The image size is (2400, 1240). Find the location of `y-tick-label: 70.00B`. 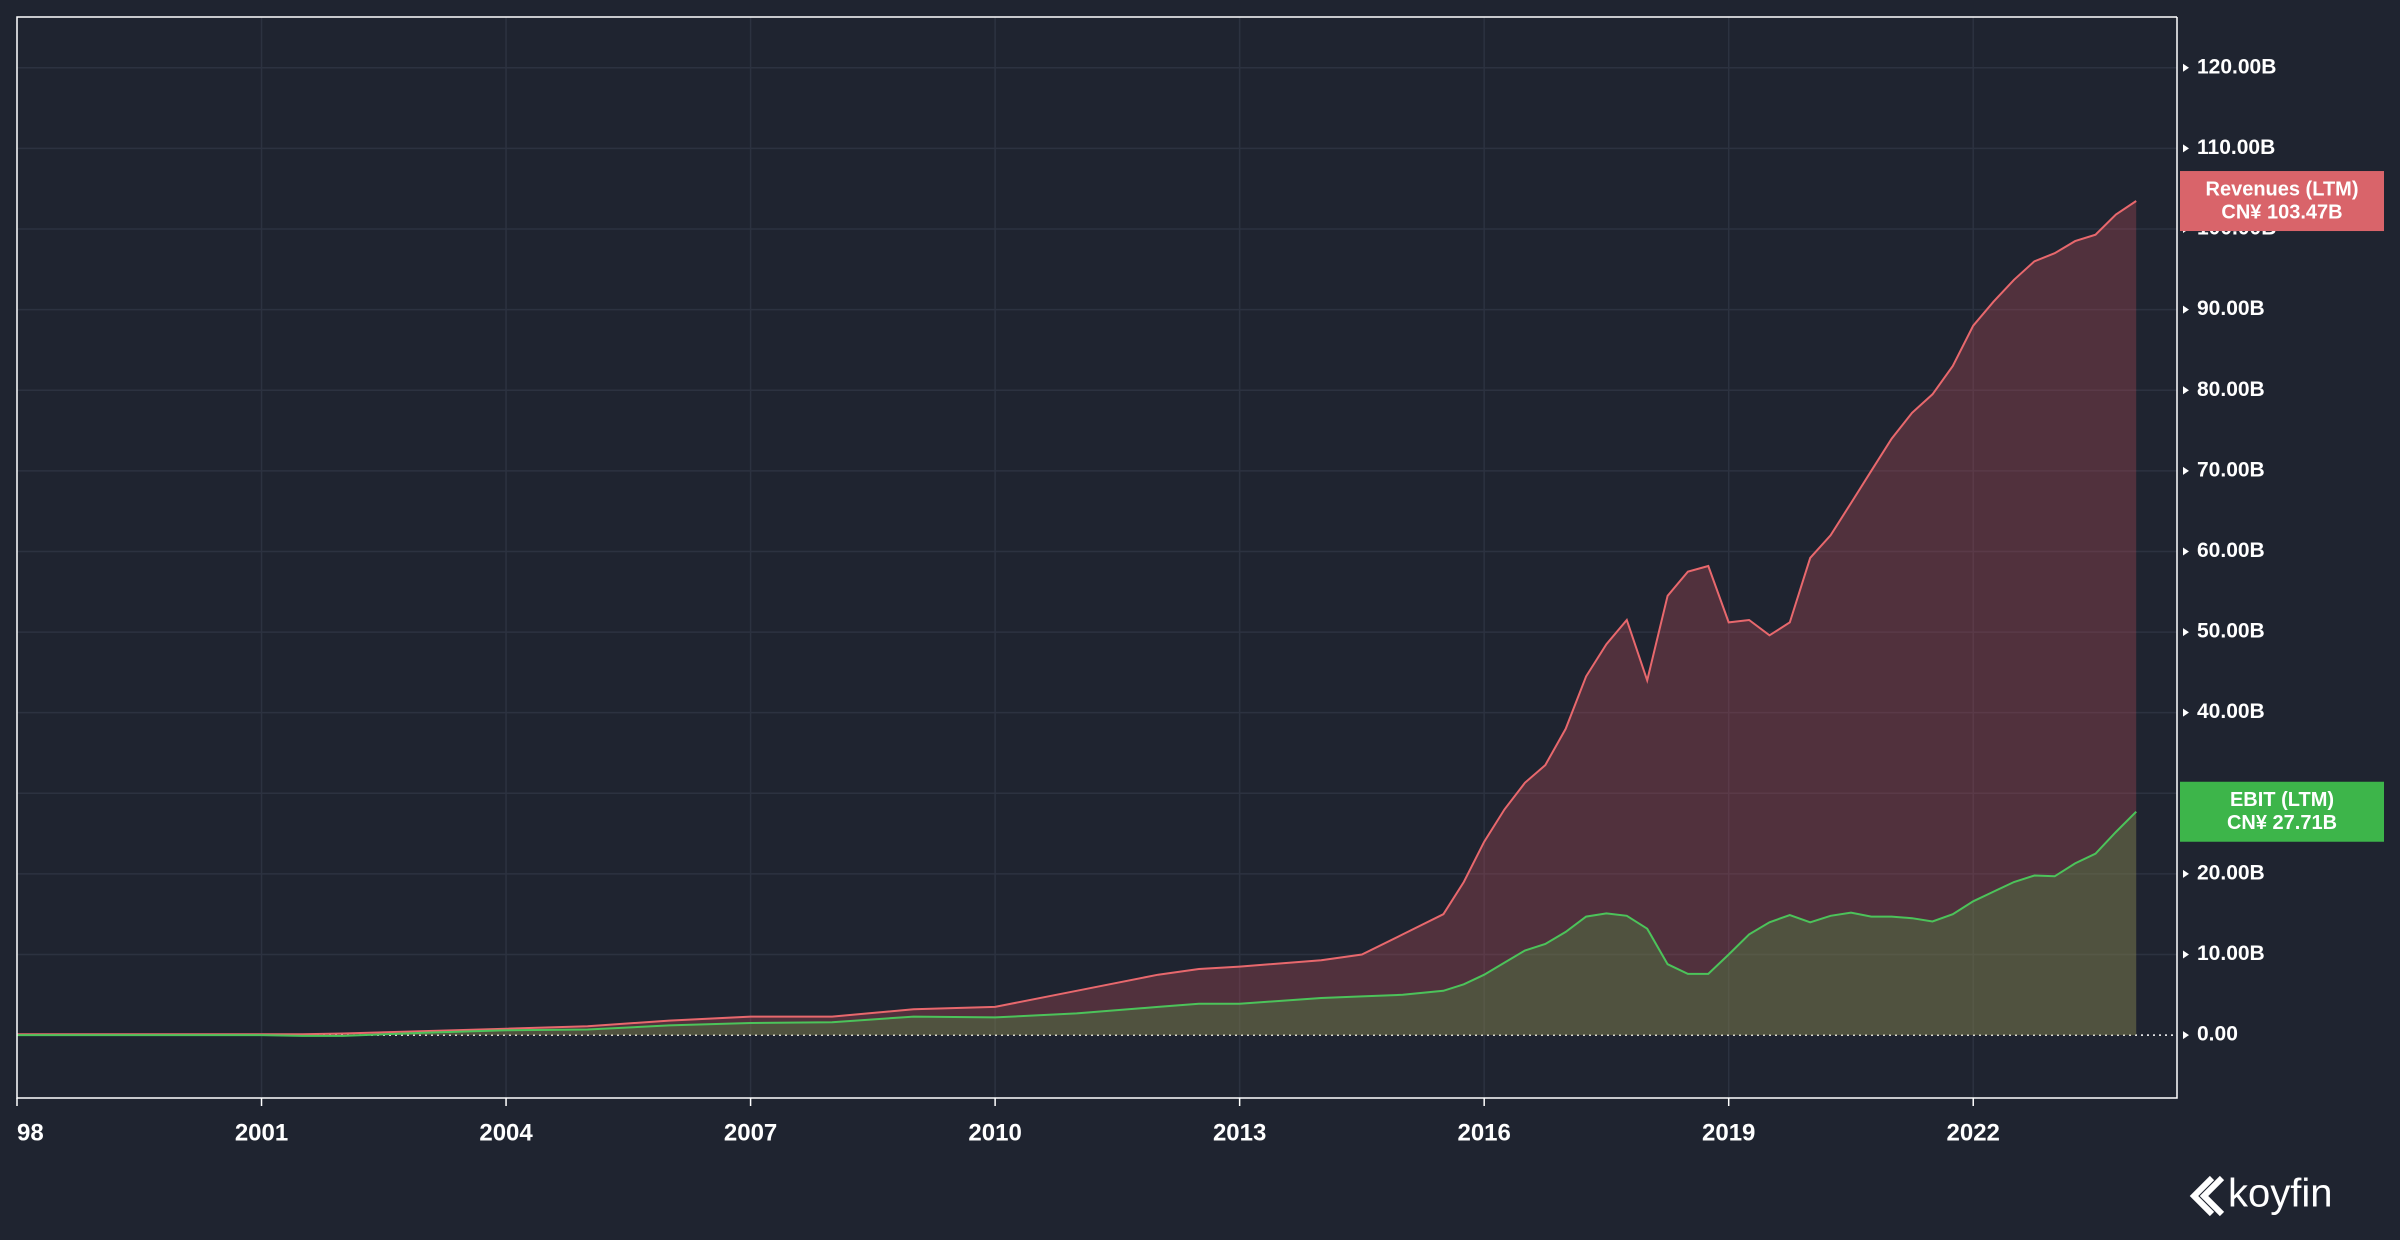

y-tick-label: 70.00B is located at coordinates (2231, 469).